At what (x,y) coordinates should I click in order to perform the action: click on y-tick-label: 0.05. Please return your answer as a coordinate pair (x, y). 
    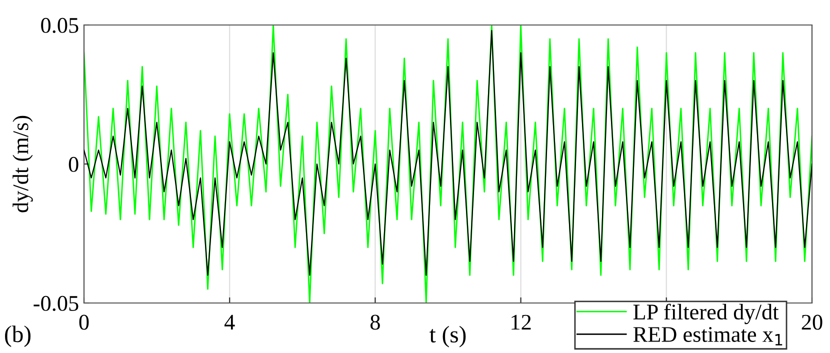
    Looking at the image, I should click on (59, 26).